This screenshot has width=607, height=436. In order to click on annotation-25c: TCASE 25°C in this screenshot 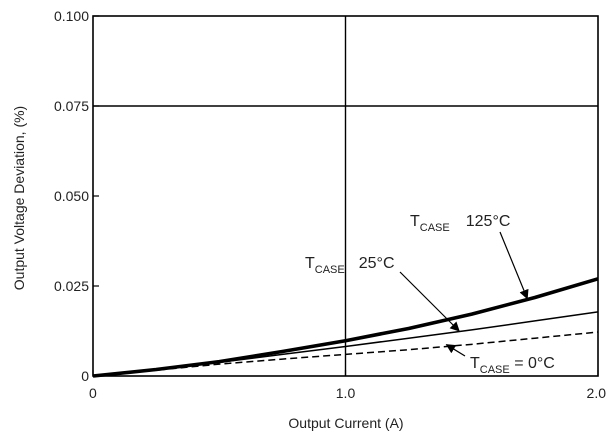, I will do `click(350, 265)`.